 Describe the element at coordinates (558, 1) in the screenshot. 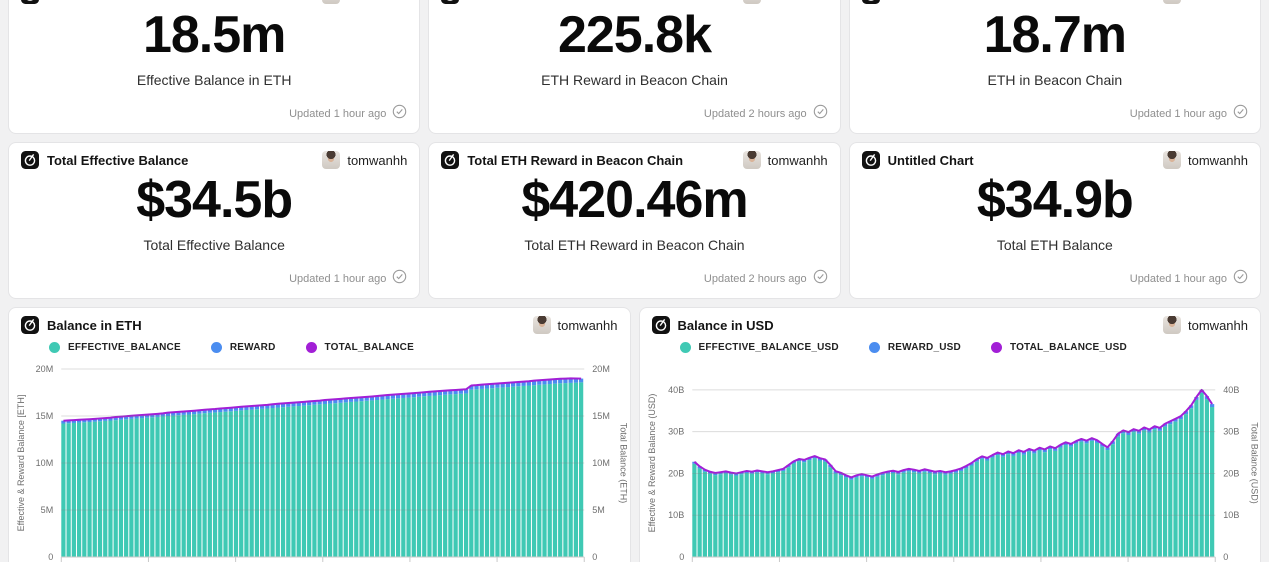

I see `card-title: ETH Reward in Beacon Chain` at that location.